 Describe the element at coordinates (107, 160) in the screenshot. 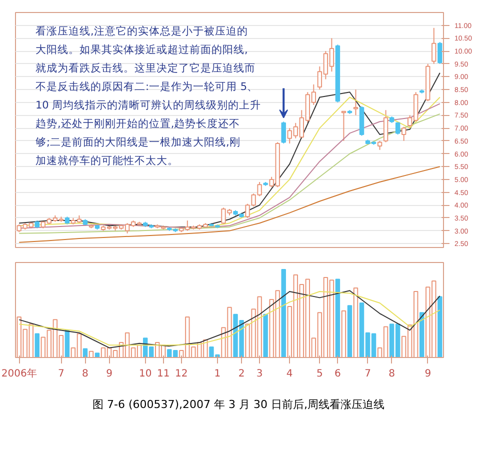

I see `annotation: 加速就停车的可能性不太大。` at that location.